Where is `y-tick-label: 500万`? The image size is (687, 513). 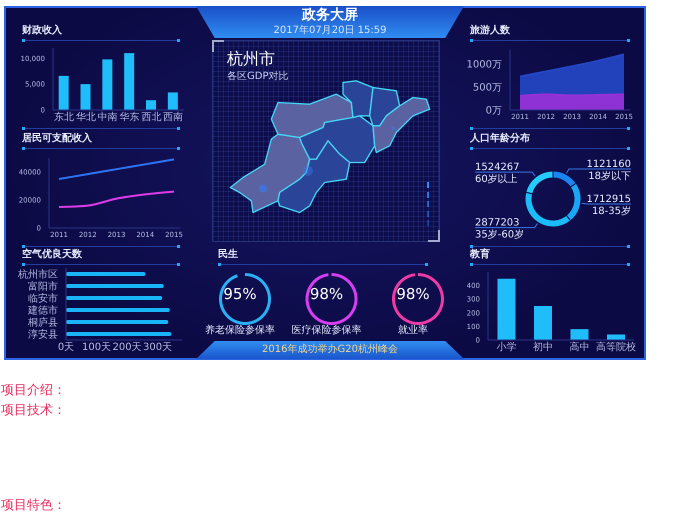 y-tick-label: 500万 is located at coordinates (487, 88).